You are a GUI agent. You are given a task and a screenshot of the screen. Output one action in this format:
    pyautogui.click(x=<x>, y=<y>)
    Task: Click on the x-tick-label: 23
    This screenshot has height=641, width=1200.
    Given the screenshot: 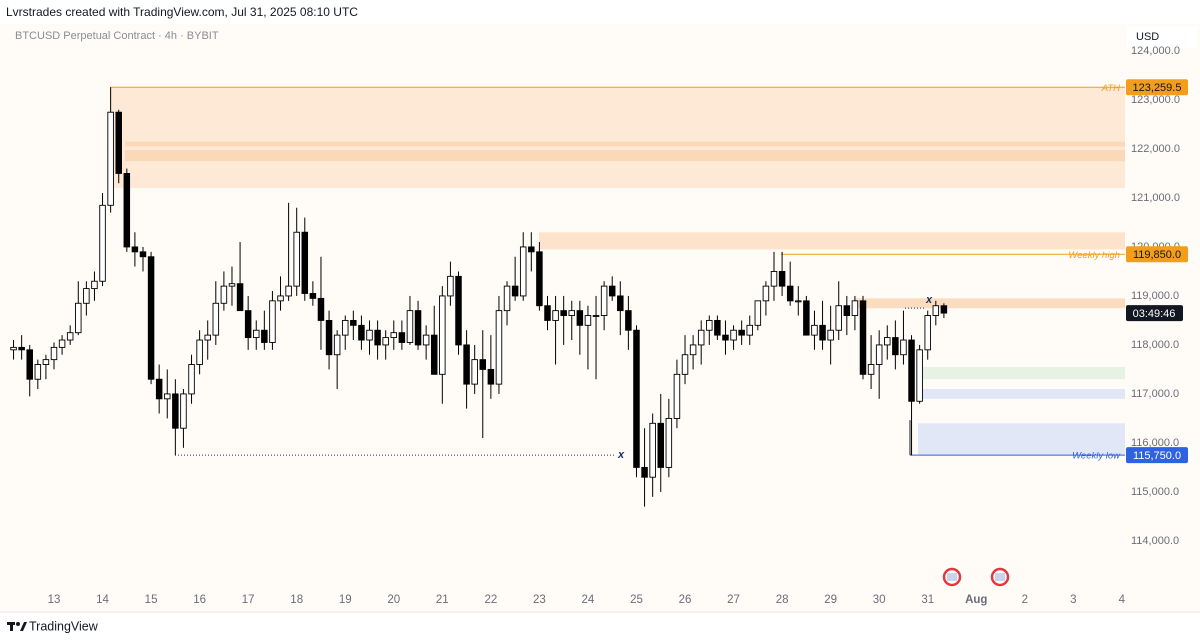 What is the action you would take?
    pyautogui.click(x=539, y=600)
    